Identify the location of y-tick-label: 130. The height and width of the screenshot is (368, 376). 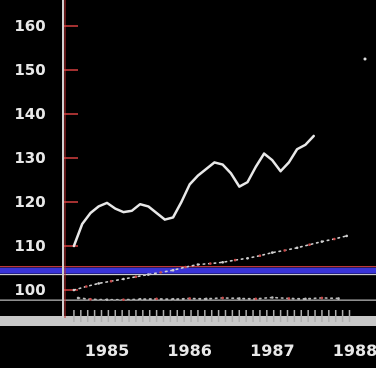
(29, 158).